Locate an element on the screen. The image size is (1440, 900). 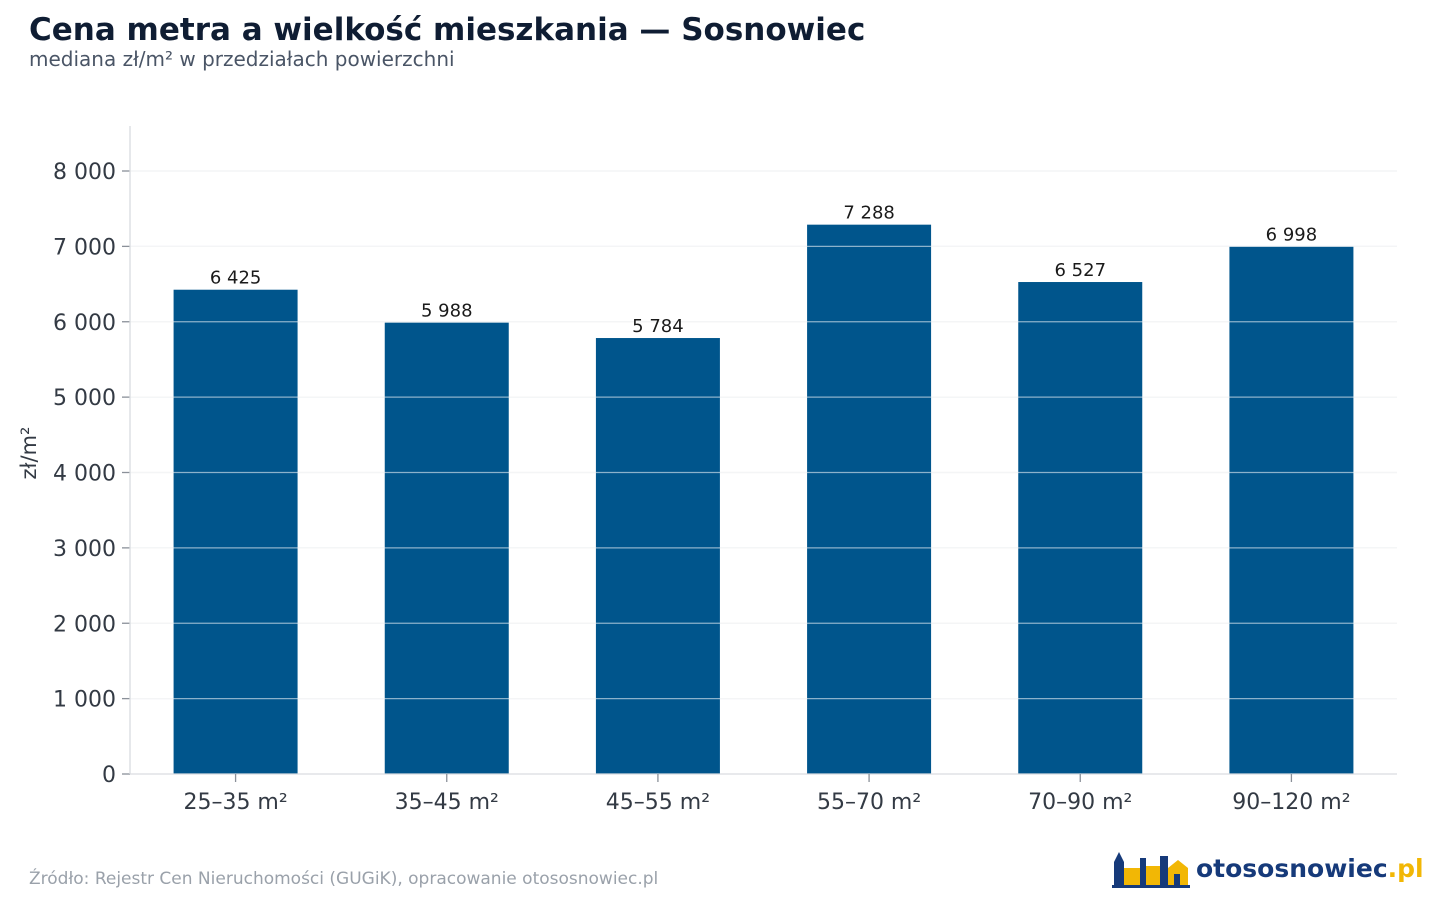
x-tick-label: 45–55 m² is located at coordinates (658, 802).